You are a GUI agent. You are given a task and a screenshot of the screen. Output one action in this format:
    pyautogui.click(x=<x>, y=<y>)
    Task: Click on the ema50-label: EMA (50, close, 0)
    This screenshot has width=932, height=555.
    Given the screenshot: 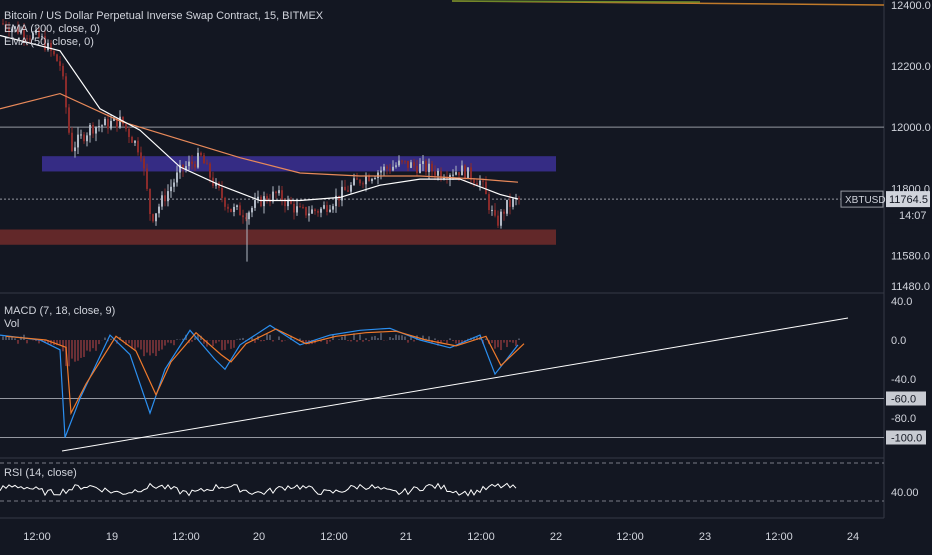 What is the action you would take?
    pyautogui.click(x=163, y=42)
    